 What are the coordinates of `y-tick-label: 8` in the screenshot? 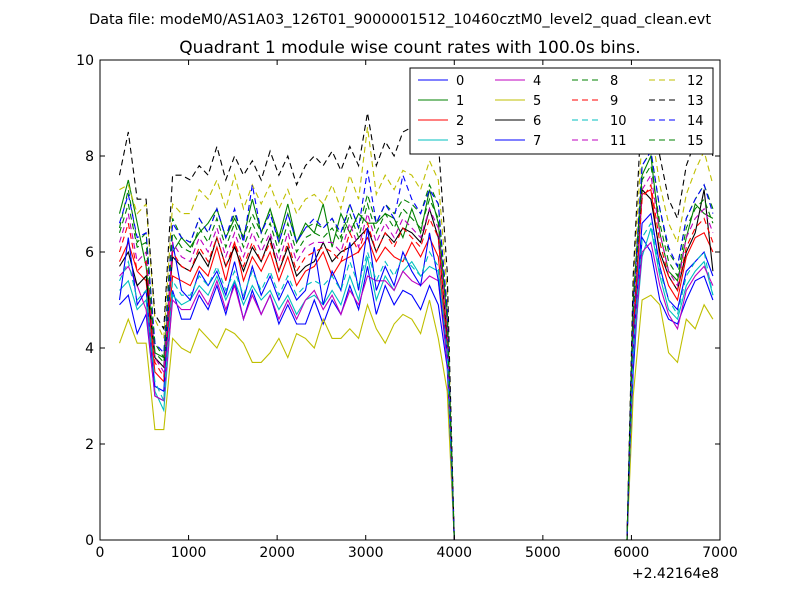 It's located at (89, 157).